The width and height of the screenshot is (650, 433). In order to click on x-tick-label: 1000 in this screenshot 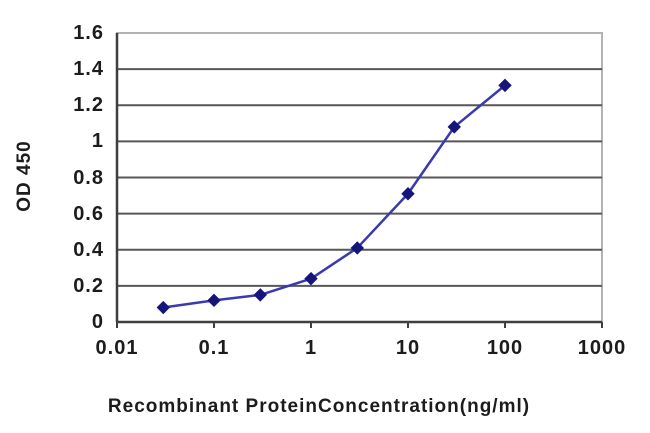, I will do `click(602, 348)`.